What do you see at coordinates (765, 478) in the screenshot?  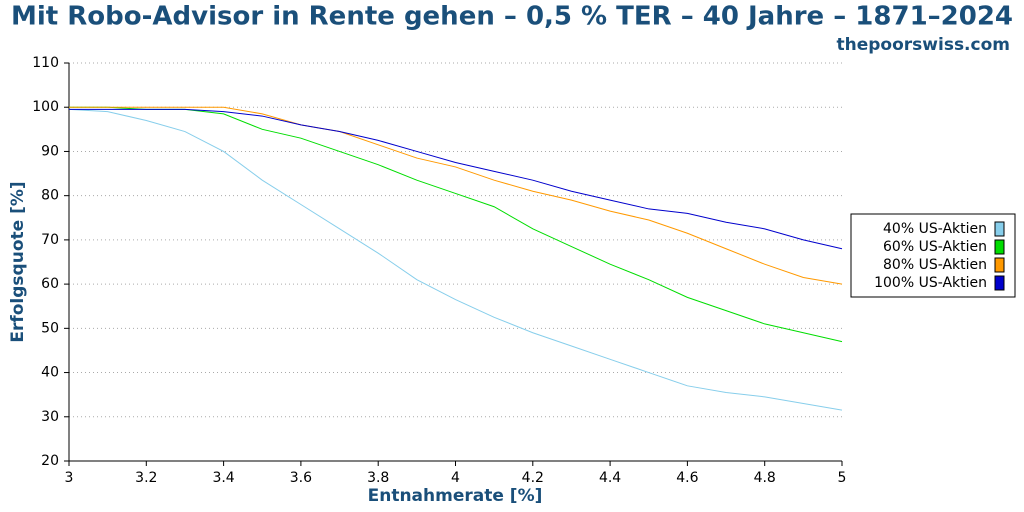 I see `x-tick-label: 4.8` at bounding box center [765, 478].